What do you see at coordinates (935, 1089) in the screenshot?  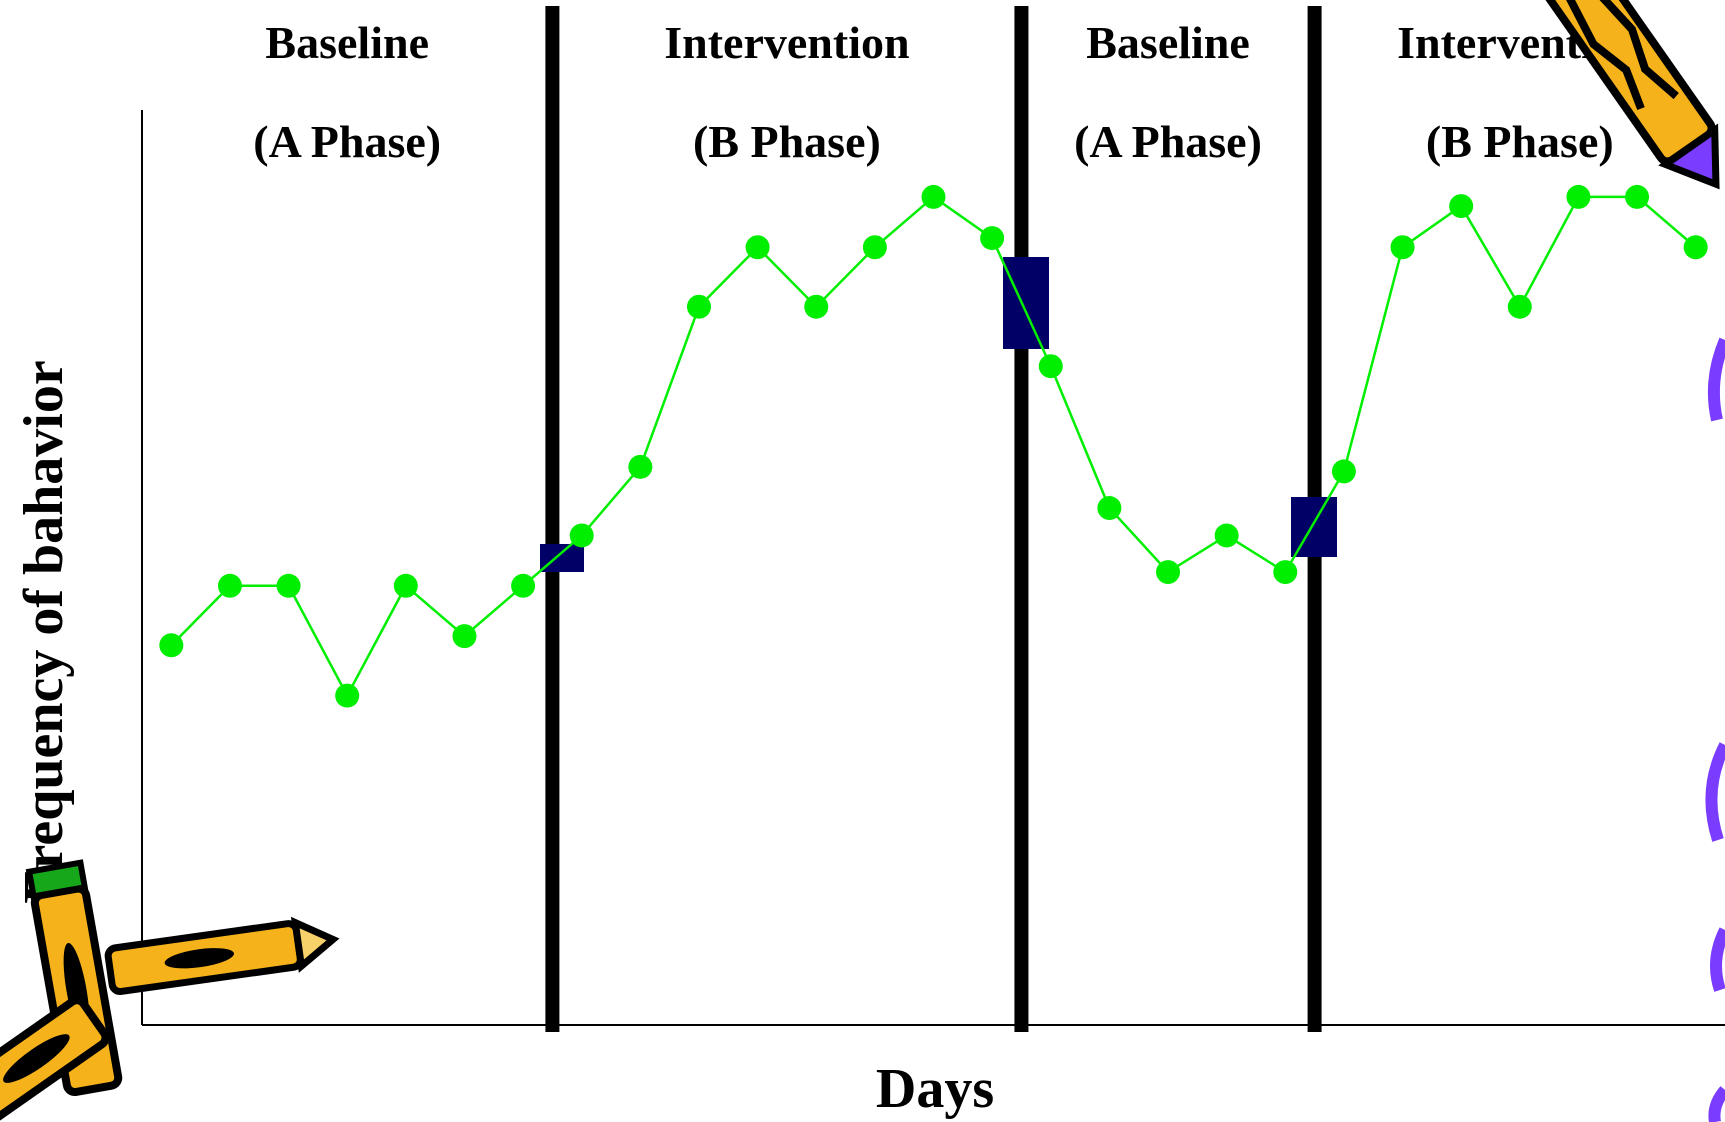 I see `x-axis-title: Days` at bounding box center [935, 1089].